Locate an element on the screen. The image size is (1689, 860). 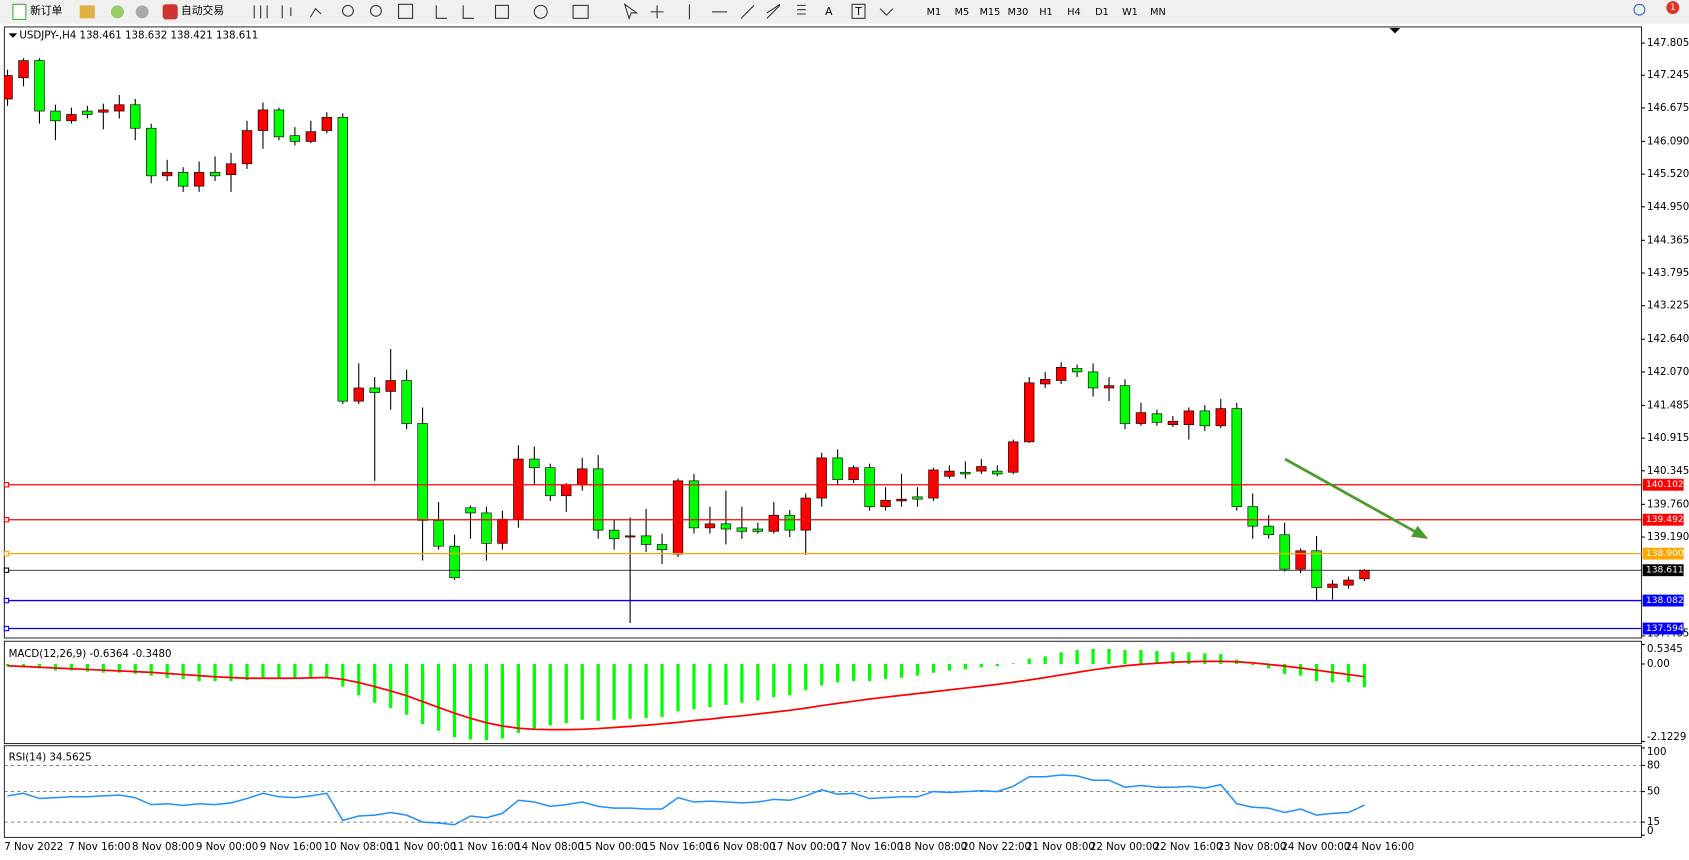
x-tick-label: 9 Nov 16:00 is located at coordinates (291, 847).